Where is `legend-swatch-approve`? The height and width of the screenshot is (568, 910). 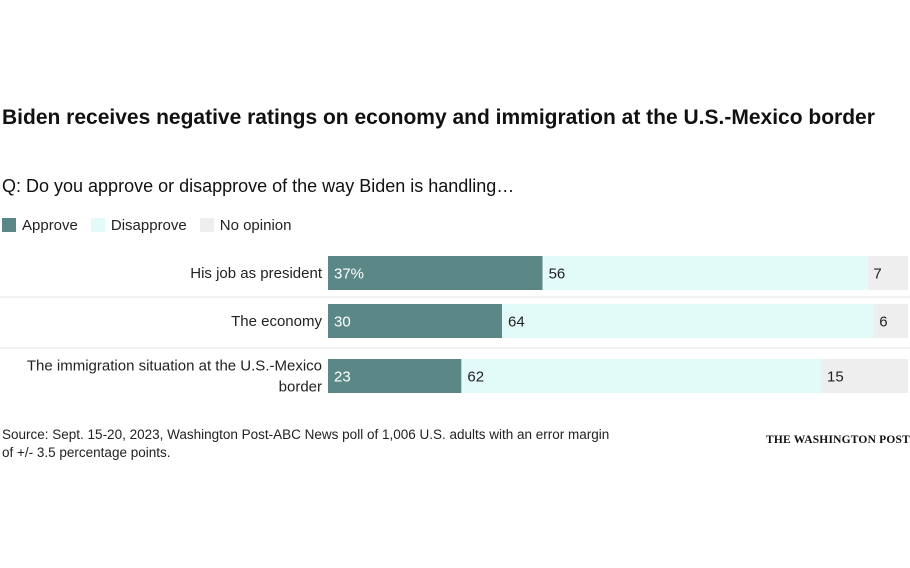 legend-swatch-approve is located at coordinates (9, 225).